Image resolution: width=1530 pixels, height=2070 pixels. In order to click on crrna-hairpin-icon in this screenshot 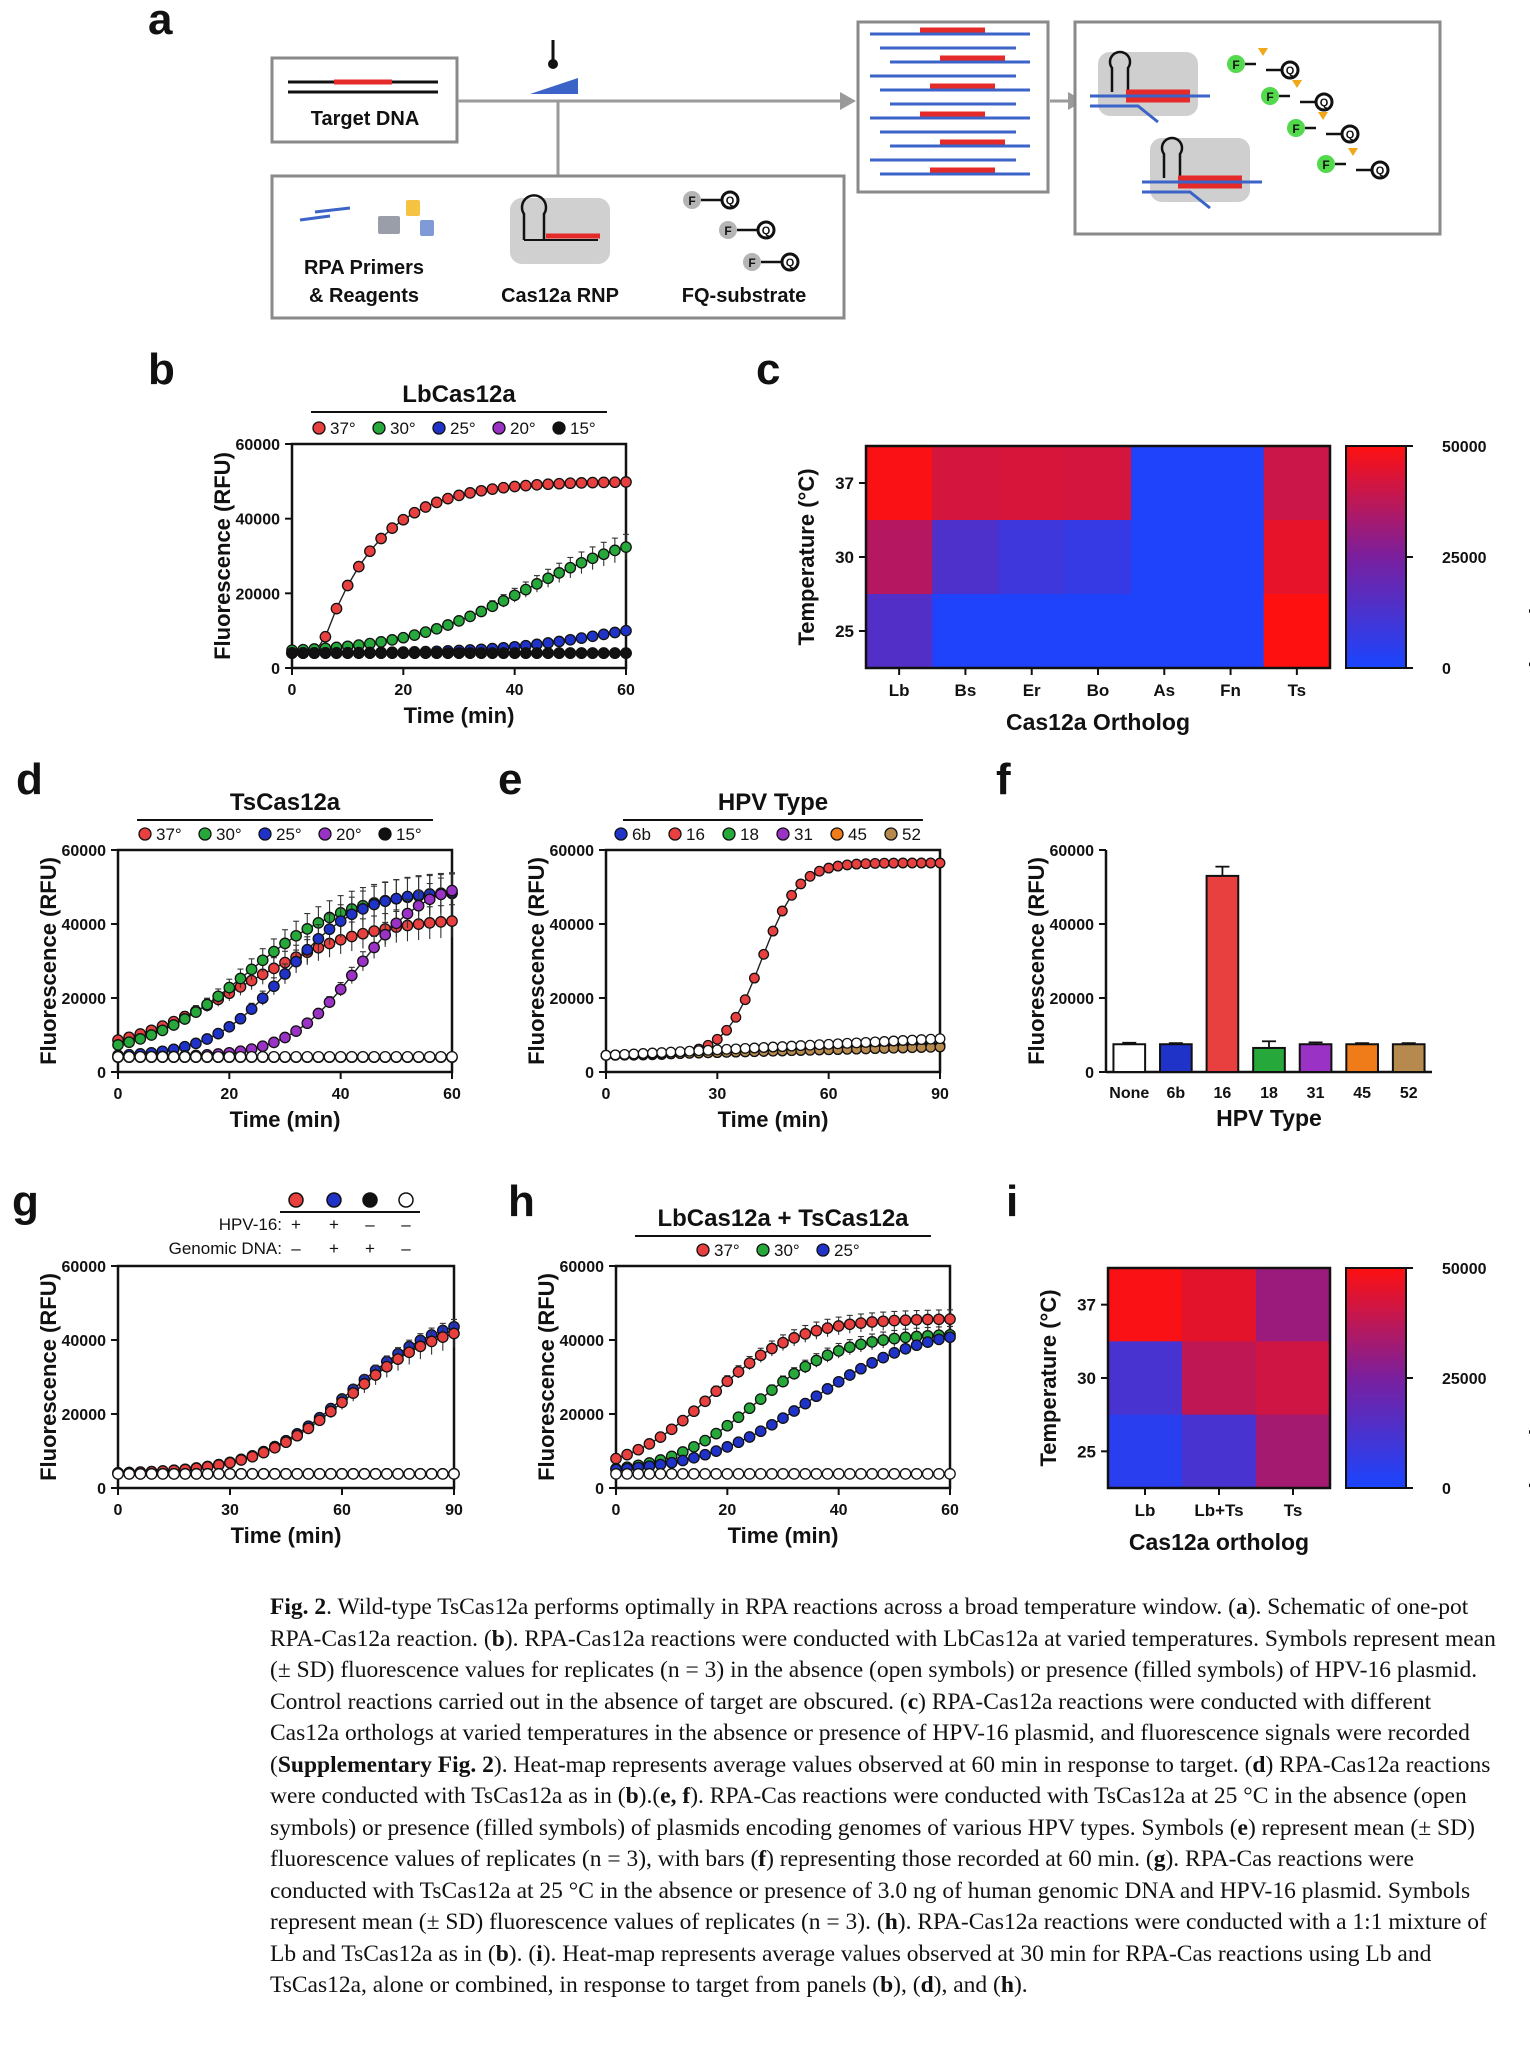, I will do `click(1120, 71)`.